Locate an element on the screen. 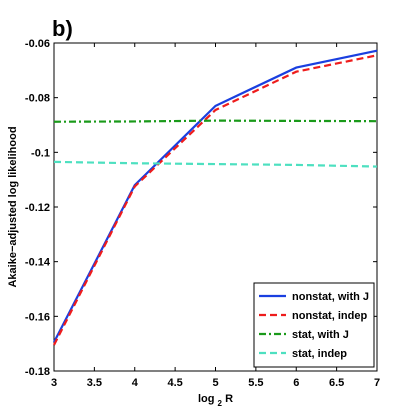 Image resolution: width=415 pixels, height=416 pixels. x-tick-label: 7 is located at coordinates (377, 383).